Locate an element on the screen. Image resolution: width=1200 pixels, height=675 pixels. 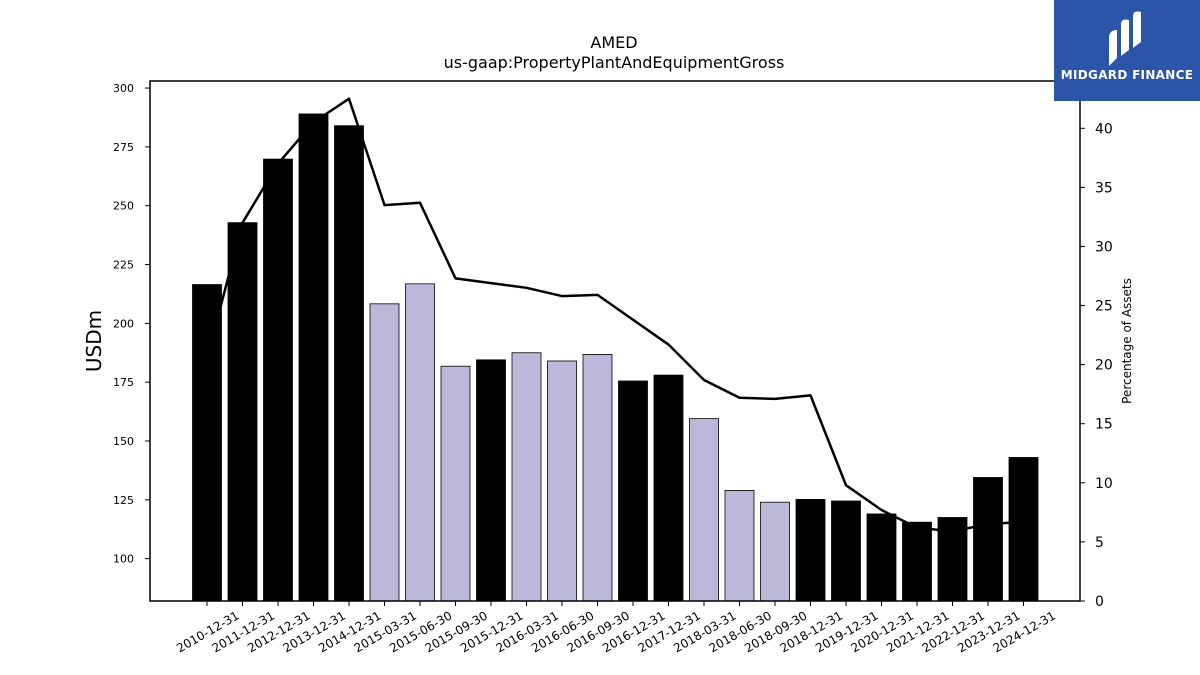
y2-tick-label: 5 is located at coordinates (1099, 543).